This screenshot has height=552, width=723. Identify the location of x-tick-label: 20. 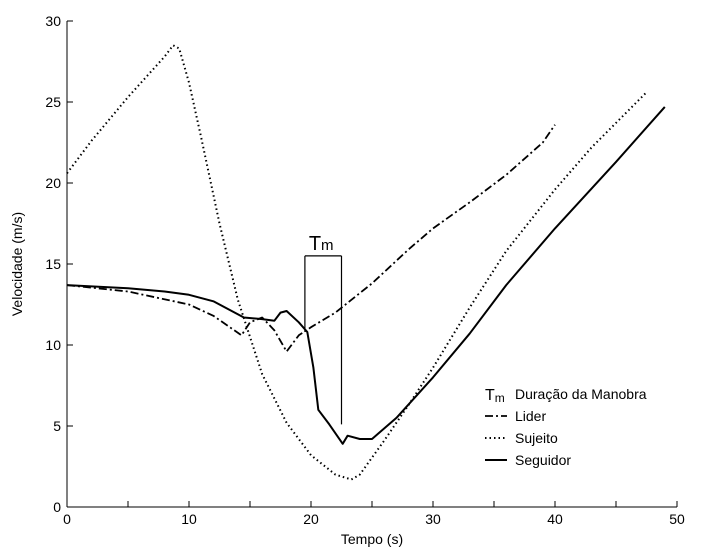
(311, 519).